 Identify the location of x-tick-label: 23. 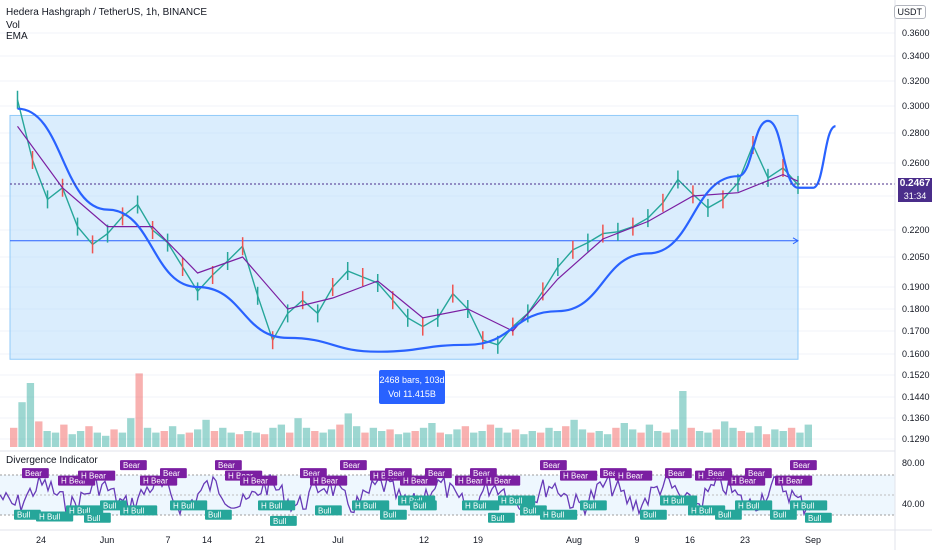
(745, 540).